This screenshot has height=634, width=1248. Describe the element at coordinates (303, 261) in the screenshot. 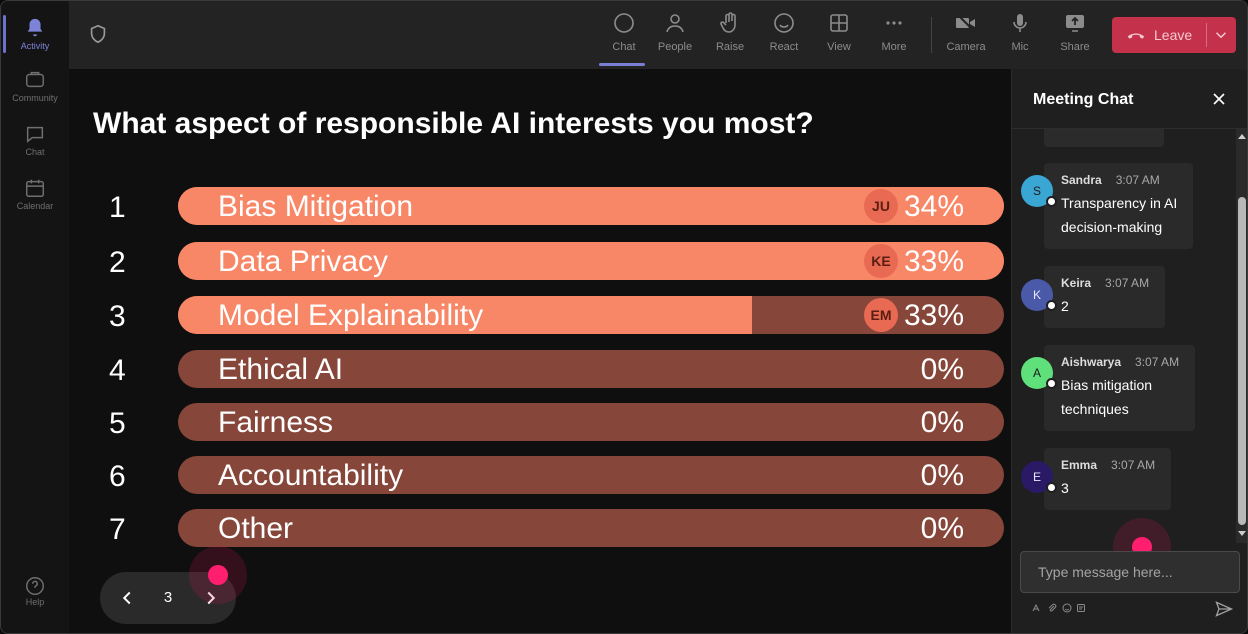

I see `option-label: Data Privacy` at that location.